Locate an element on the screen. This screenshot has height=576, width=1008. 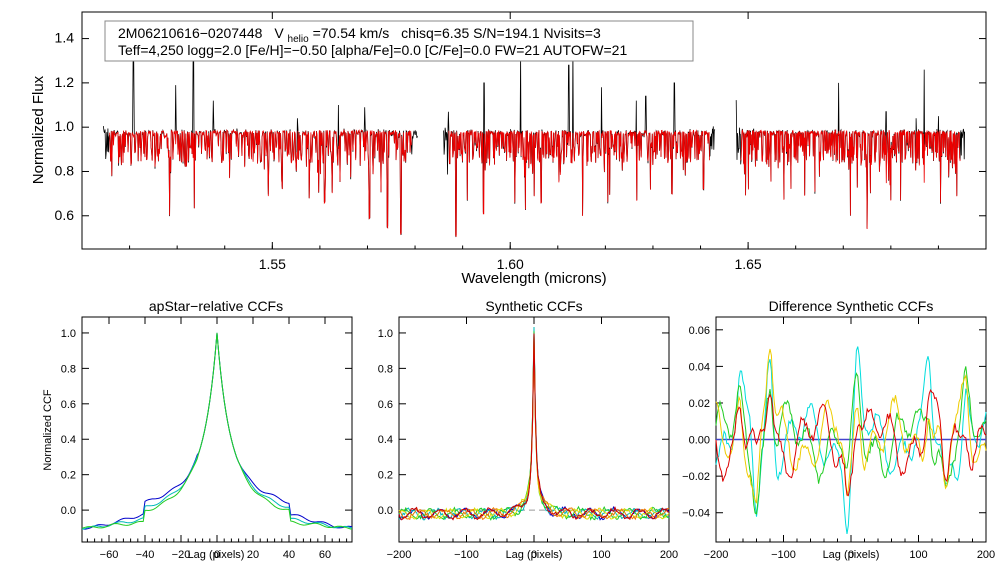
spectrum-ytick-label: 0.6 is located at coordinates (65, 215).